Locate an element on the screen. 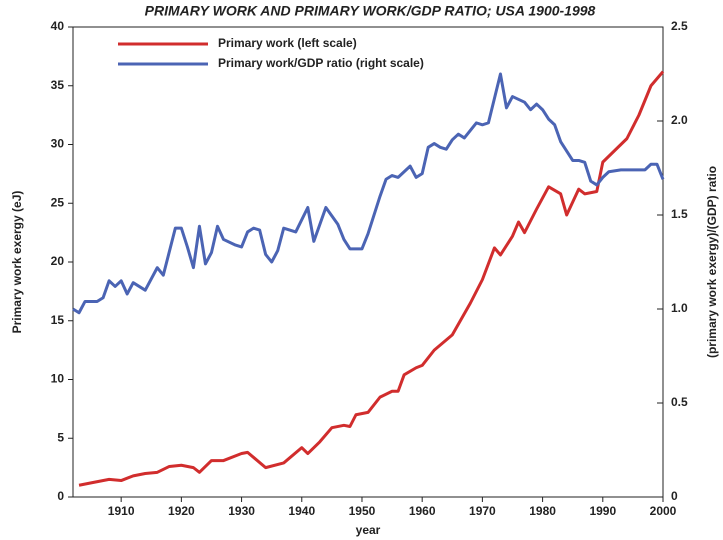 This screenshot has width=723, height=540. x-tick-label: 1980 is located at coordinates (542, 511).